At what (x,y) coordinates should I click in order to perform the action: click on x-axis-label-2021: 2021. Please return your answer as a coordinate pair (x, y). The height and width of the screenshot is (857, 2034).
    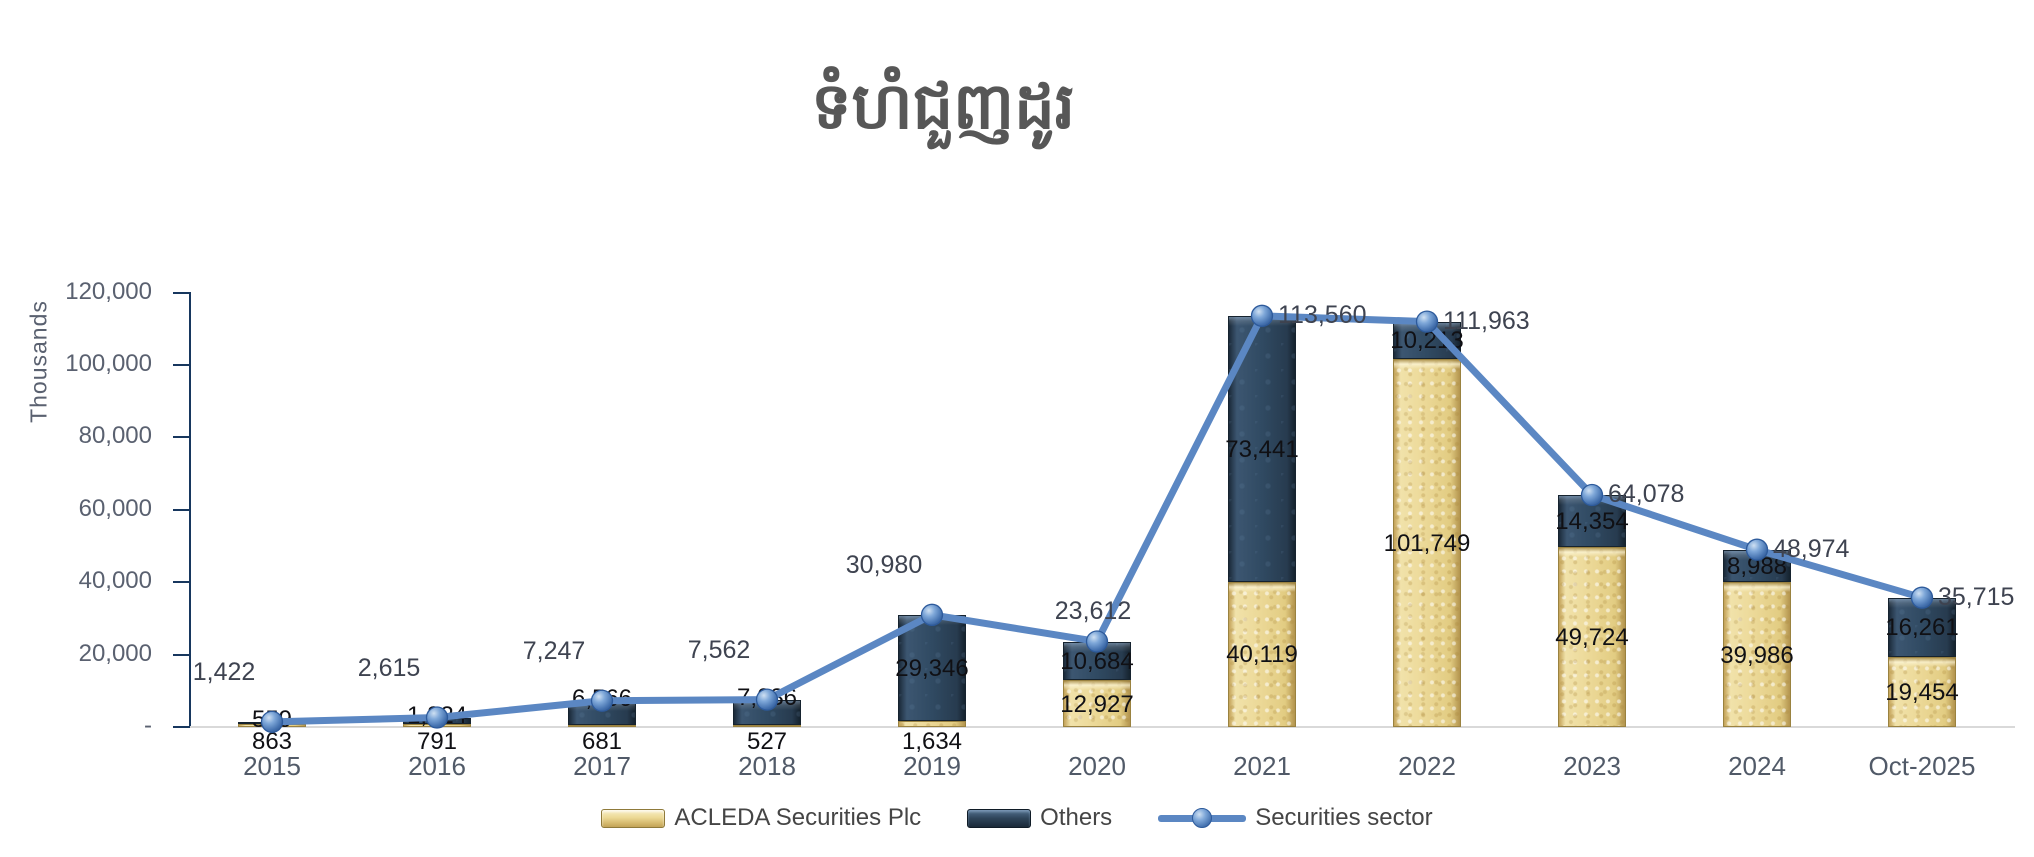
    Looking at the image, I should click on (1262, 766).